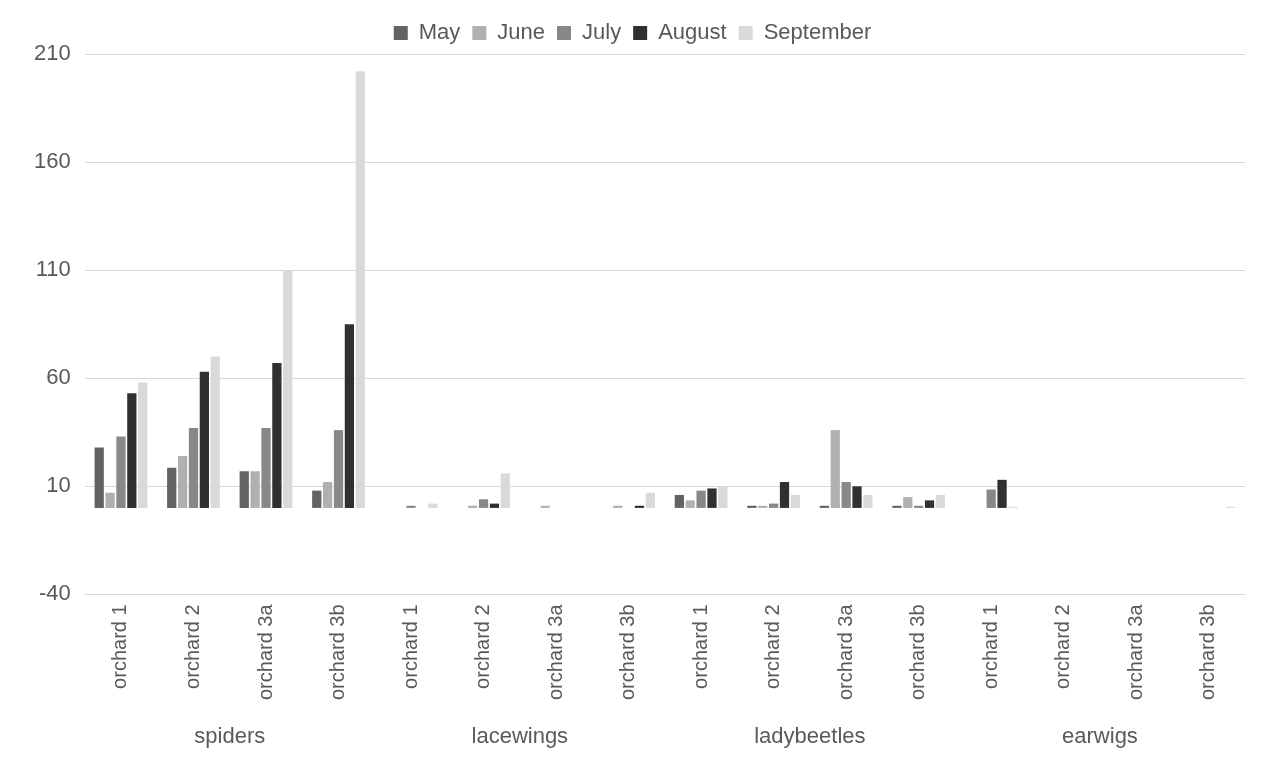 This screenshot has width=1285, height=772. What do you see at coordinates (54, 593) in the screenshot?
I see `y-tick-label: -40` at bounding box center [54, 593].